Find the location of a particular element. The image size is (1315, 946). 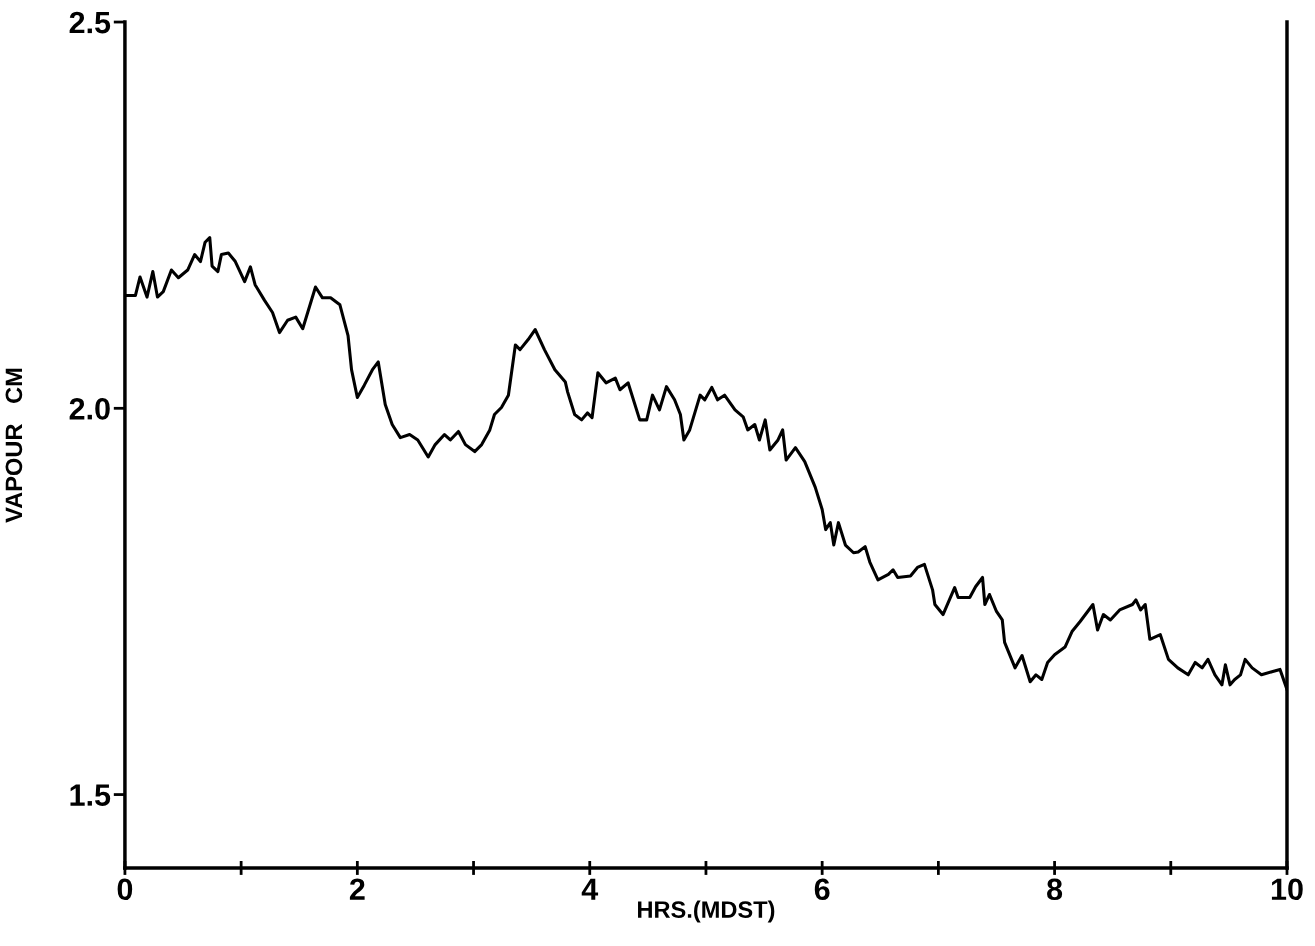

x-tick-label: 10 is located at coordinates (1287, 889).